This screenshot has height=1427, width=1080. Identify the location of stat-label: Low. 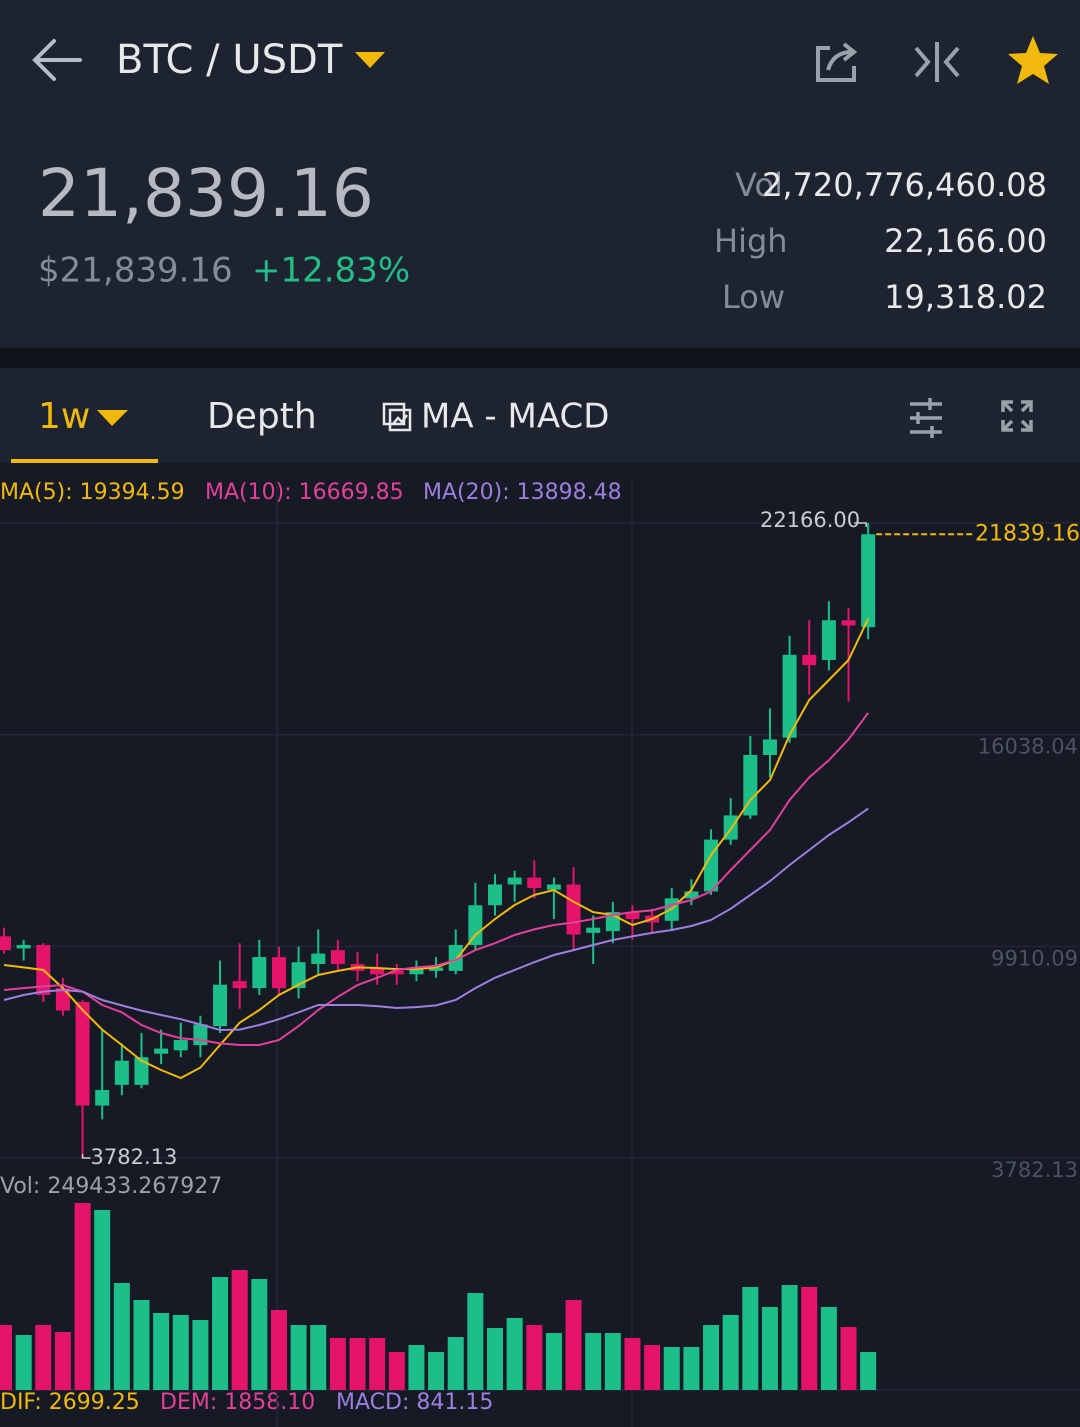
(753, 297).